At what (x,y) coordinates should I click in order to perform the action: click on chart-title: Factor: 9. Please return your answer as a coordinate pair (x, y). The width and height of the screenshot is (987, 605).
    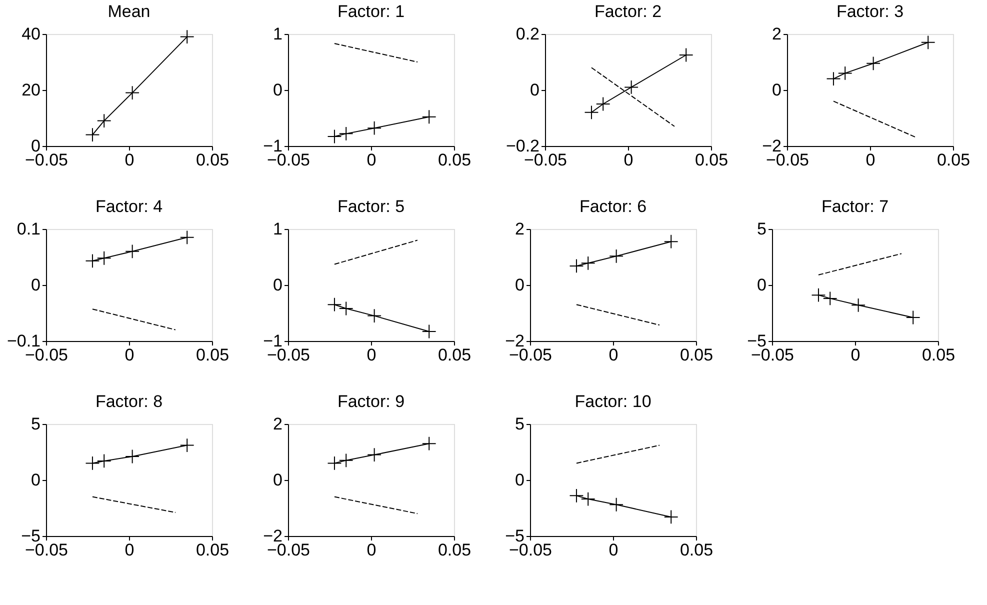
    Looking at the image, I should click on (371, 401).